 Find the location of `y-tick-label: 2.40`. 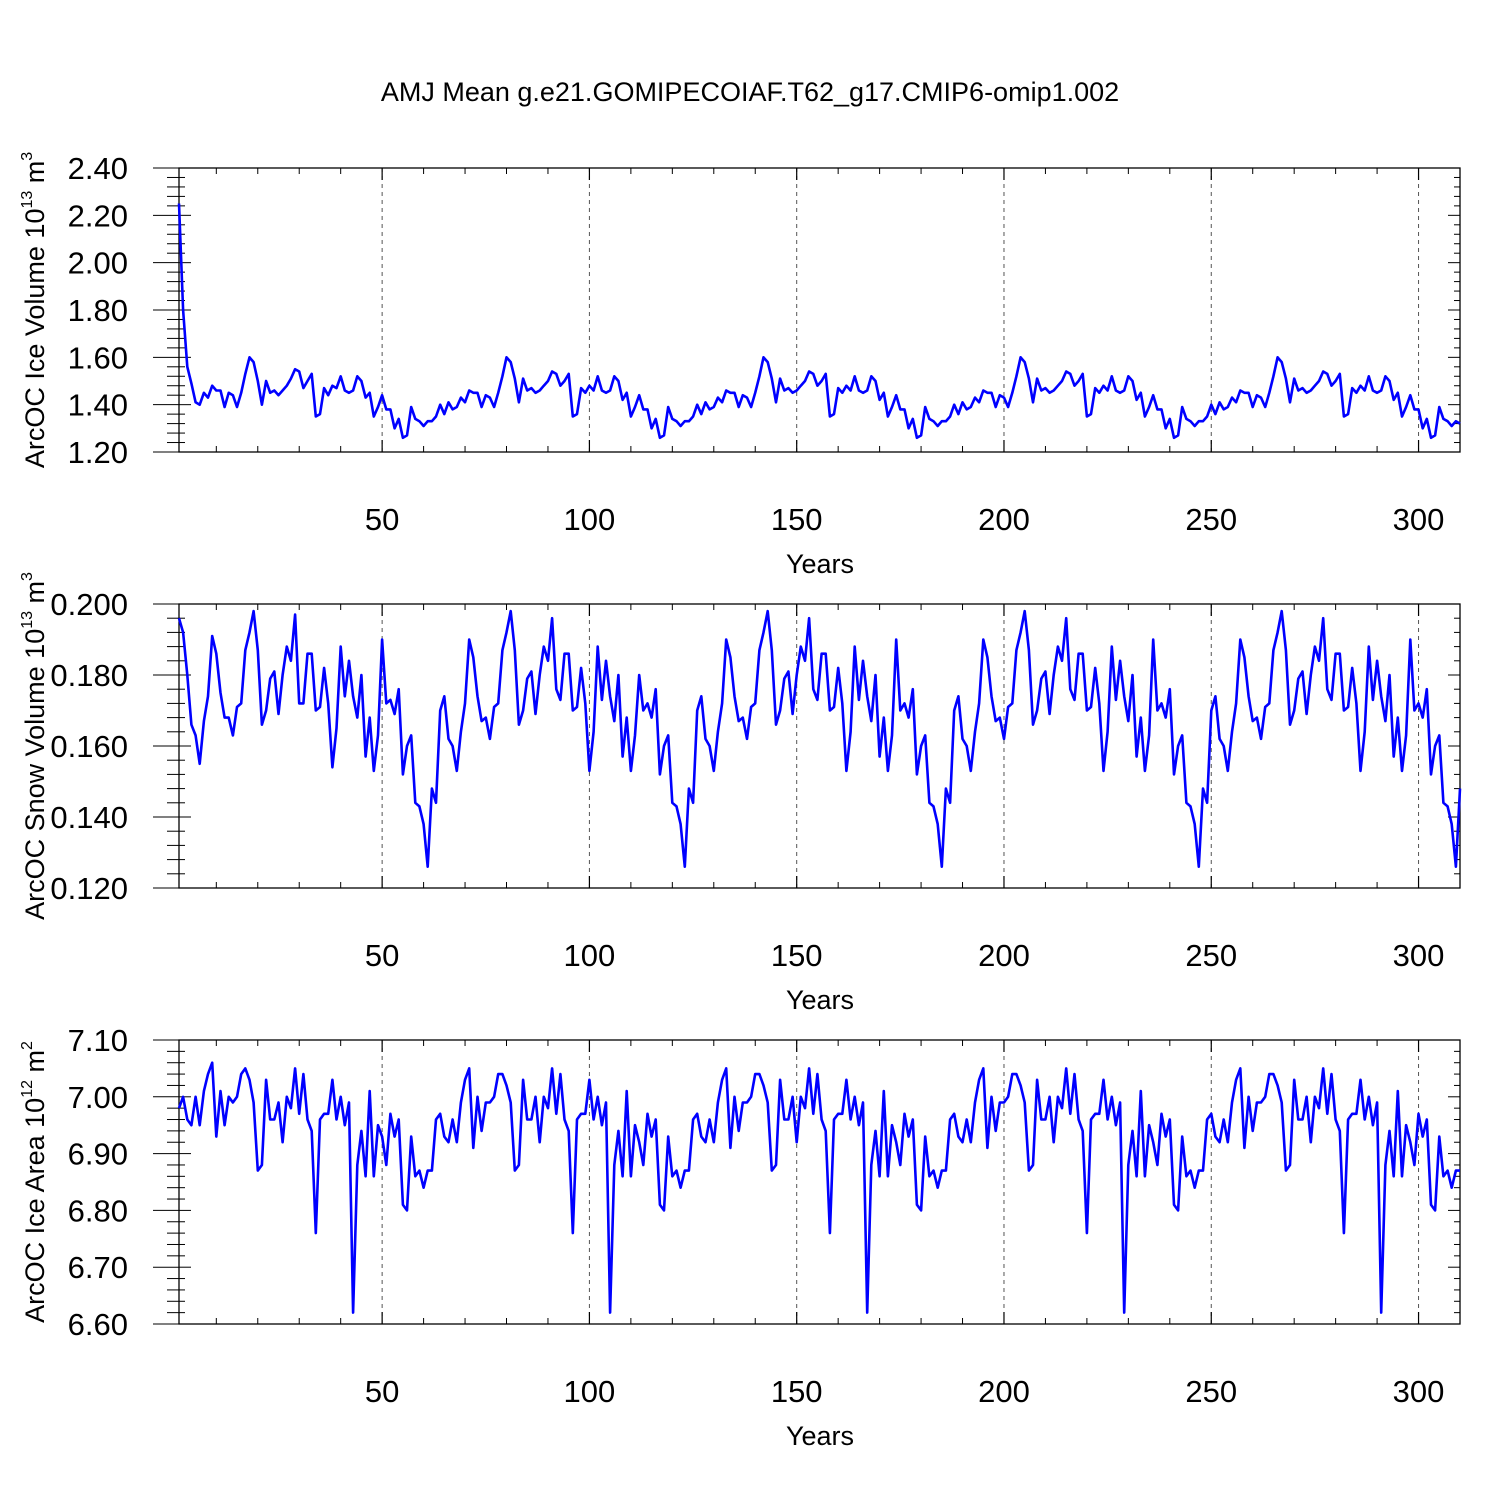

y-tick-label: 2.40 is located at coordinates (98, 168).